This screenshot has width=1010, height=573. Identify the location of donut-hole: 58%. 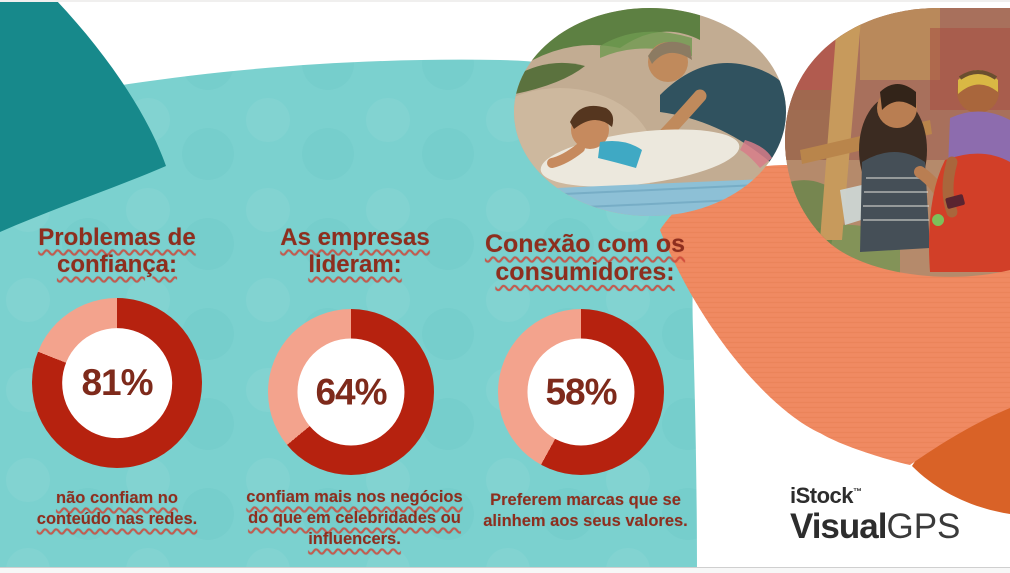
(581, 392).